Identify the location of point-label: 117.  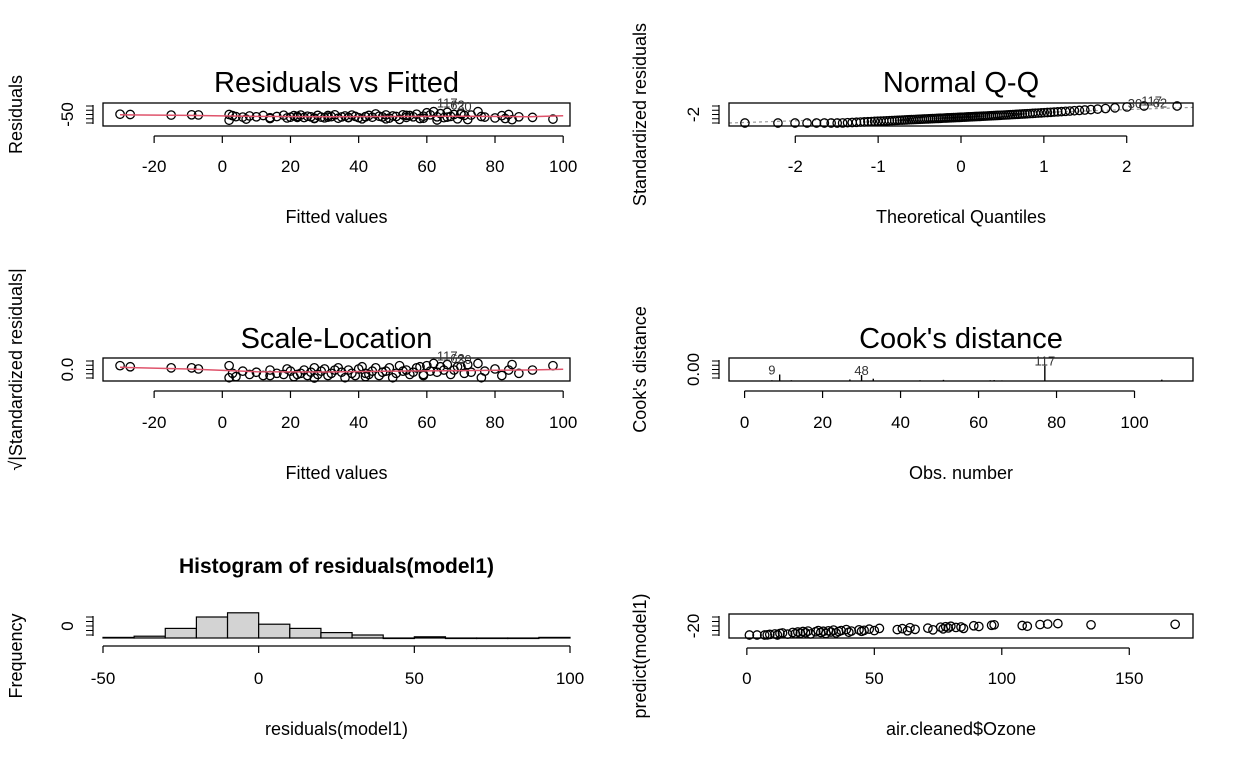
(1044, 361).